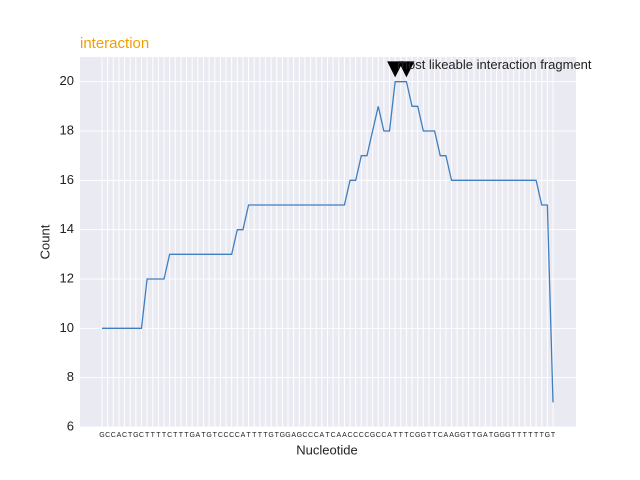 This screenshot has height=480, width=640. What do you see at coordinates (44, 241) in the screenshot?
I see `y-axis-label: Count` at bounding box center [44, 241].